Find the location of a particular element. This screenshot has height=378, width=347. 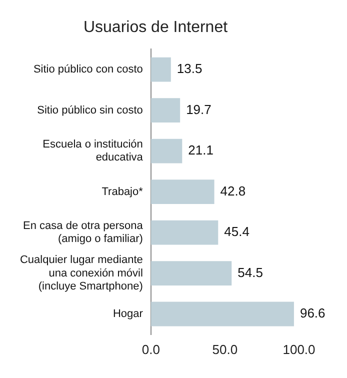

data-label: 54.5 is located at coordinates (250, 272).